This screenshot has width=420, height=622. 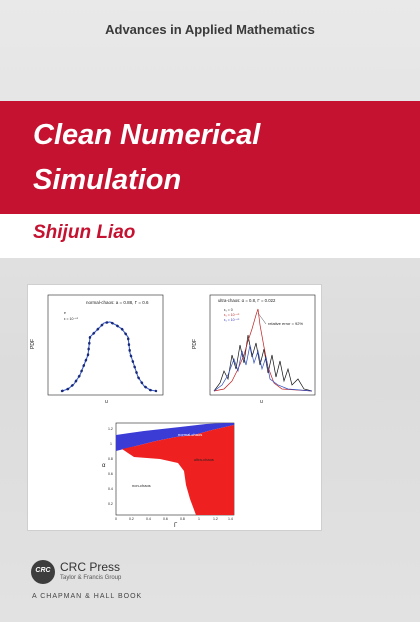 I want to click on x-tick: 0.2, so click(x=131, y=519).